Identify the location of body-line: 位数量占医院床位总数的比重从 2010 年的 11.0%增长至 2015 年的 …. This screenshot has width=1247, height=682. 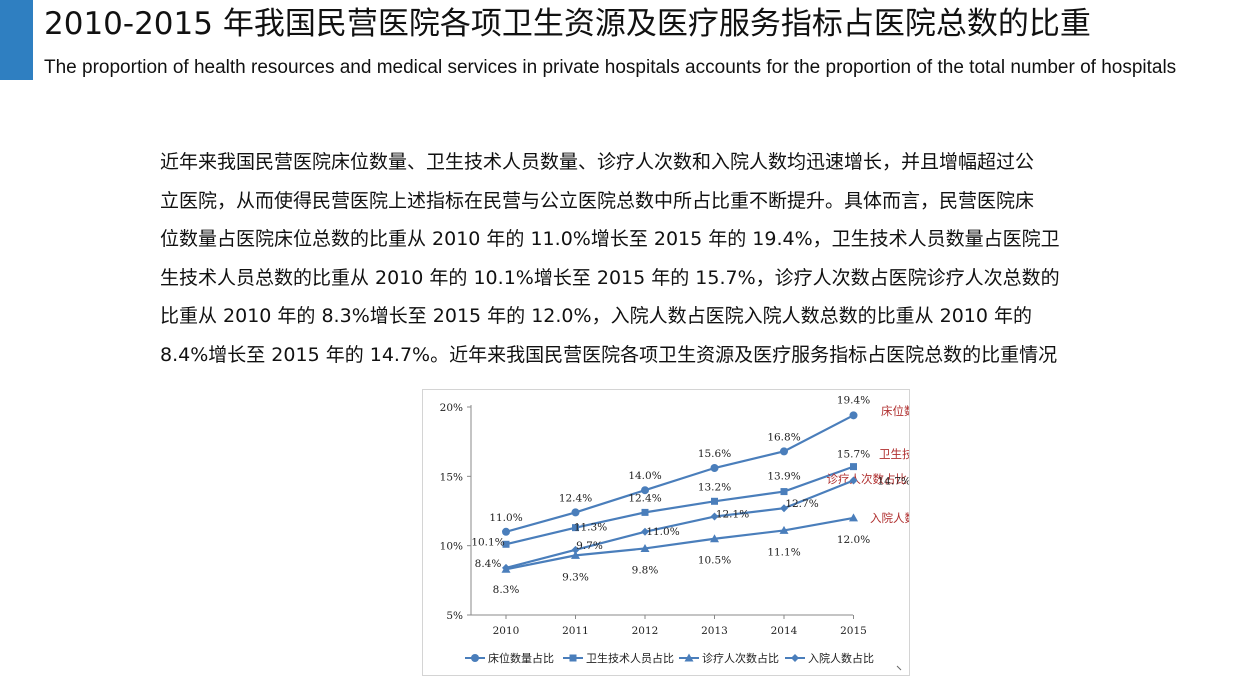
(610, 239).